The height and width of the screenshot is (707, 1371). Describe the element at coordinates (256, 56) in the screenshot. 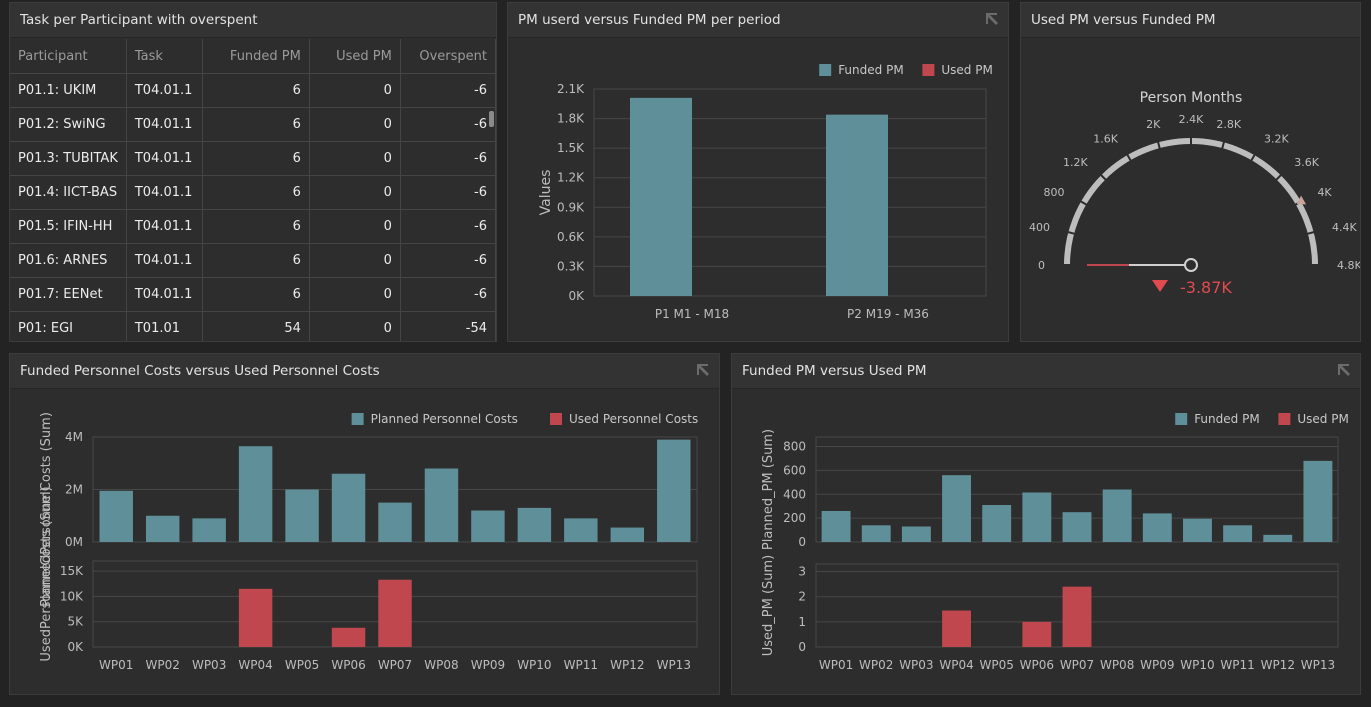

I see `col-funded-pm: Funded PM` at that location.